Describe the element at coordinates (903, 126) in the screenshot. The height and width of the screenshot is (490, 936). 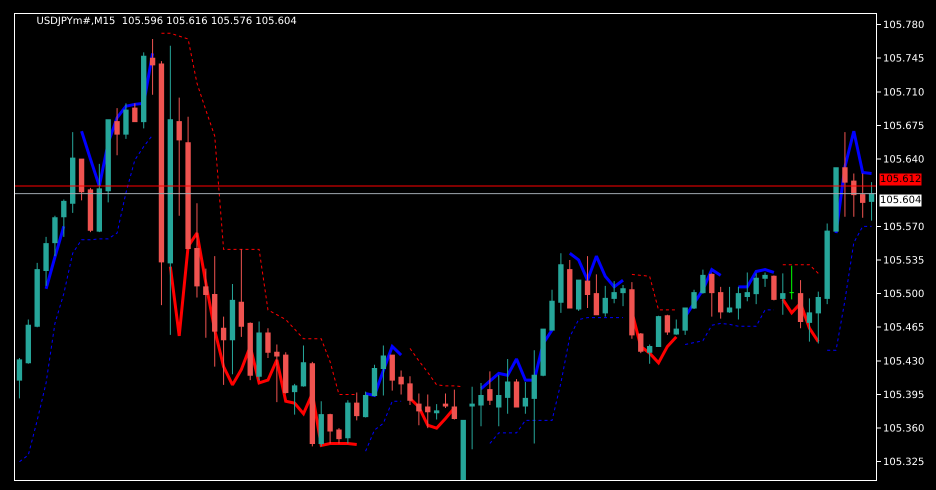
I see `y-tick-label: 105.675` at that location.